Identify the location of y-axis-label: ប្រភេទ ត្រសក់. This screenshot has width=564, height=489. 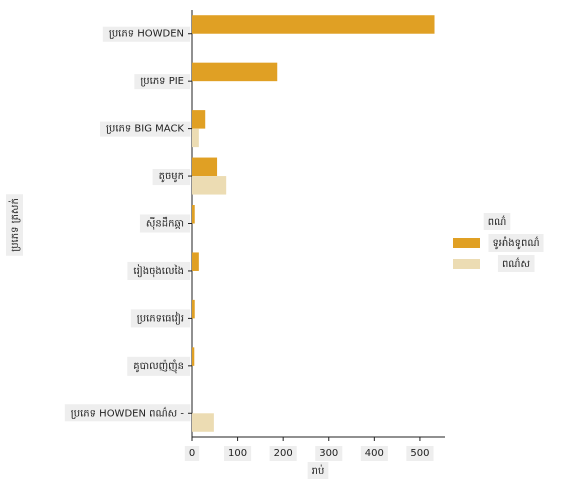
(14, 225).